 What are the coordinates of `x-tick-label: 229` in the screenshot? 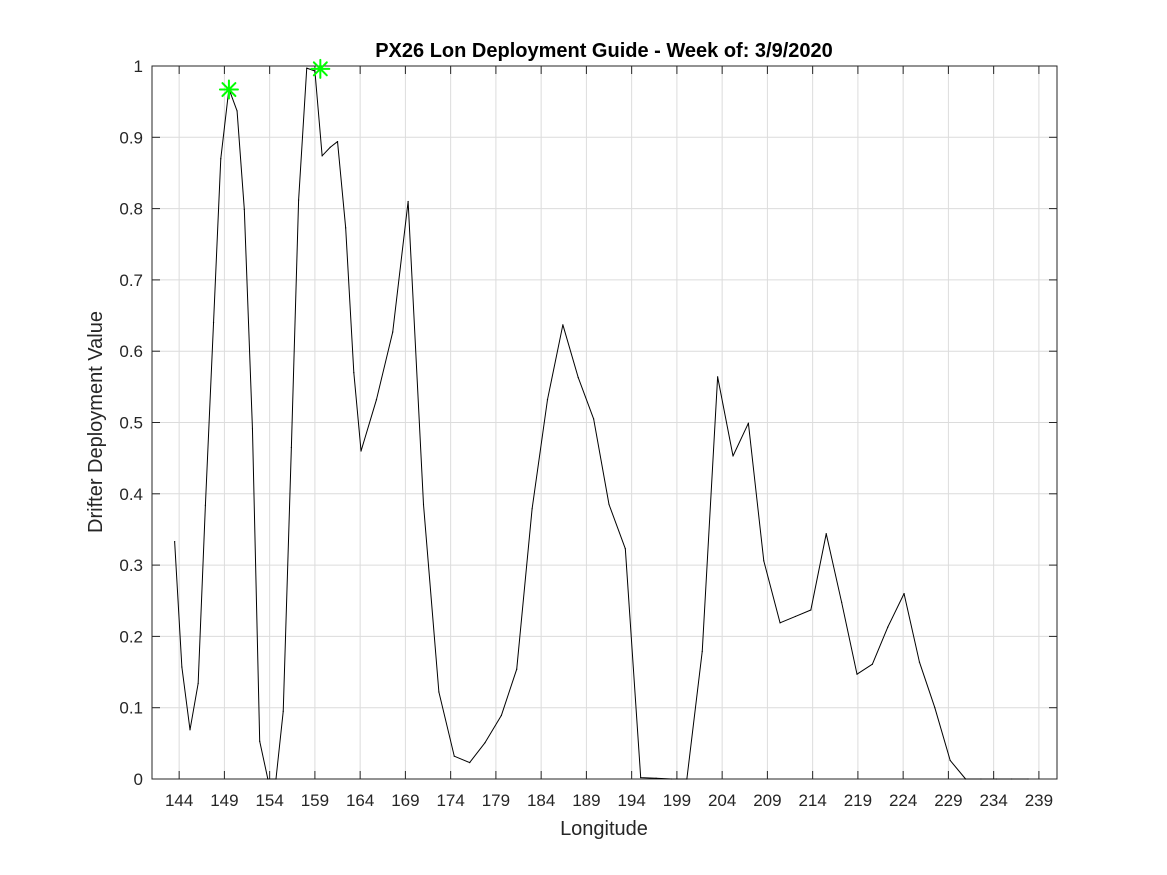 It's located at (948, 800).